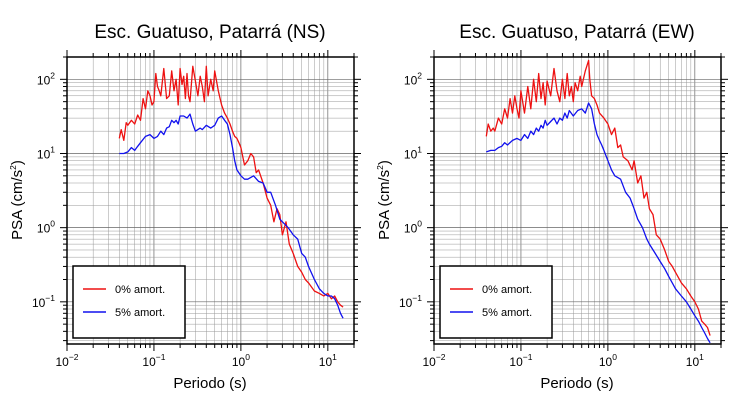 The image size is (730, 400). What do you see at coordinates (576, 32) in the screenshot?
I see `chart-title: Esc. Guatuso, Patarrá (EW)` at bounding box center [576, 32].